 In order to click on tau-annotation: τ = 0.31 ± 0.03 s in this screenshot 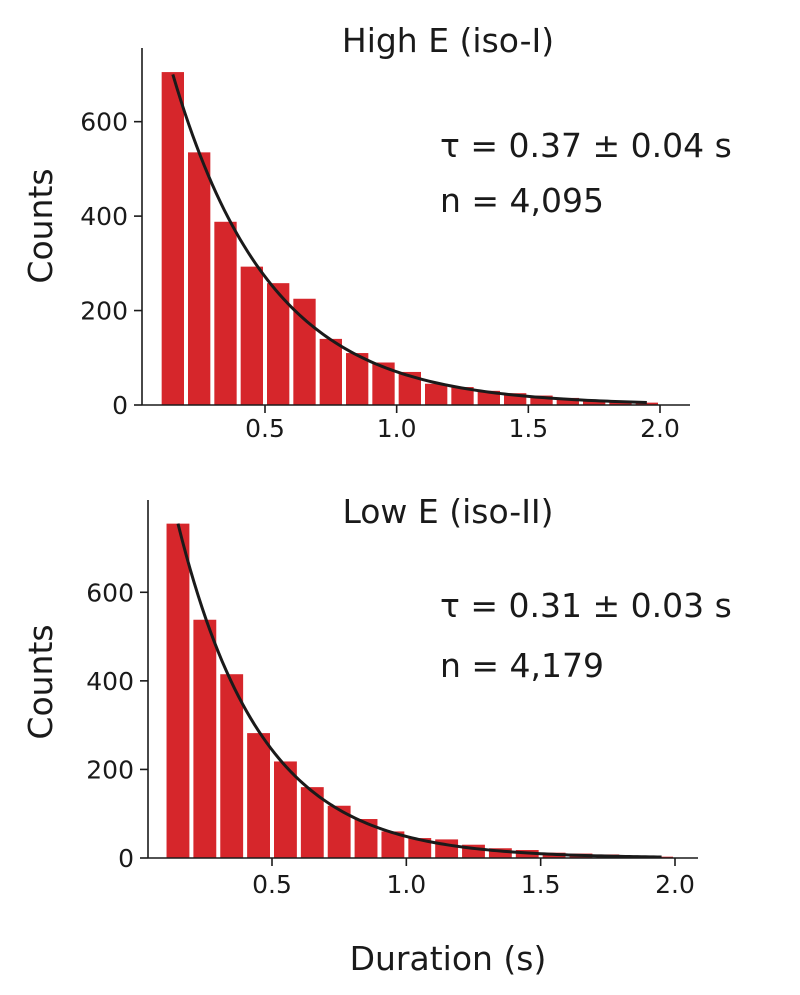, I will do `click(586, 605)`.